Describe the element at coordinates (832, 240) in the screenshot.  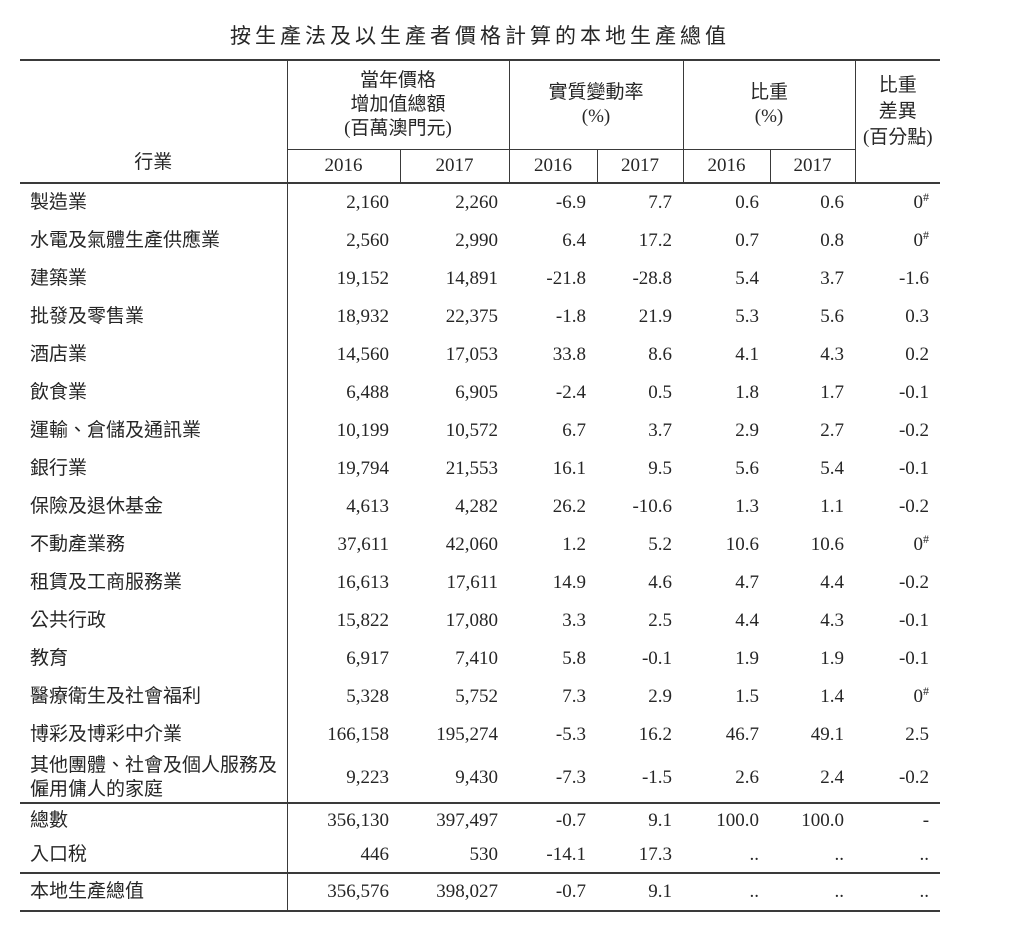
I see `value-cell: 0.8` at that location.